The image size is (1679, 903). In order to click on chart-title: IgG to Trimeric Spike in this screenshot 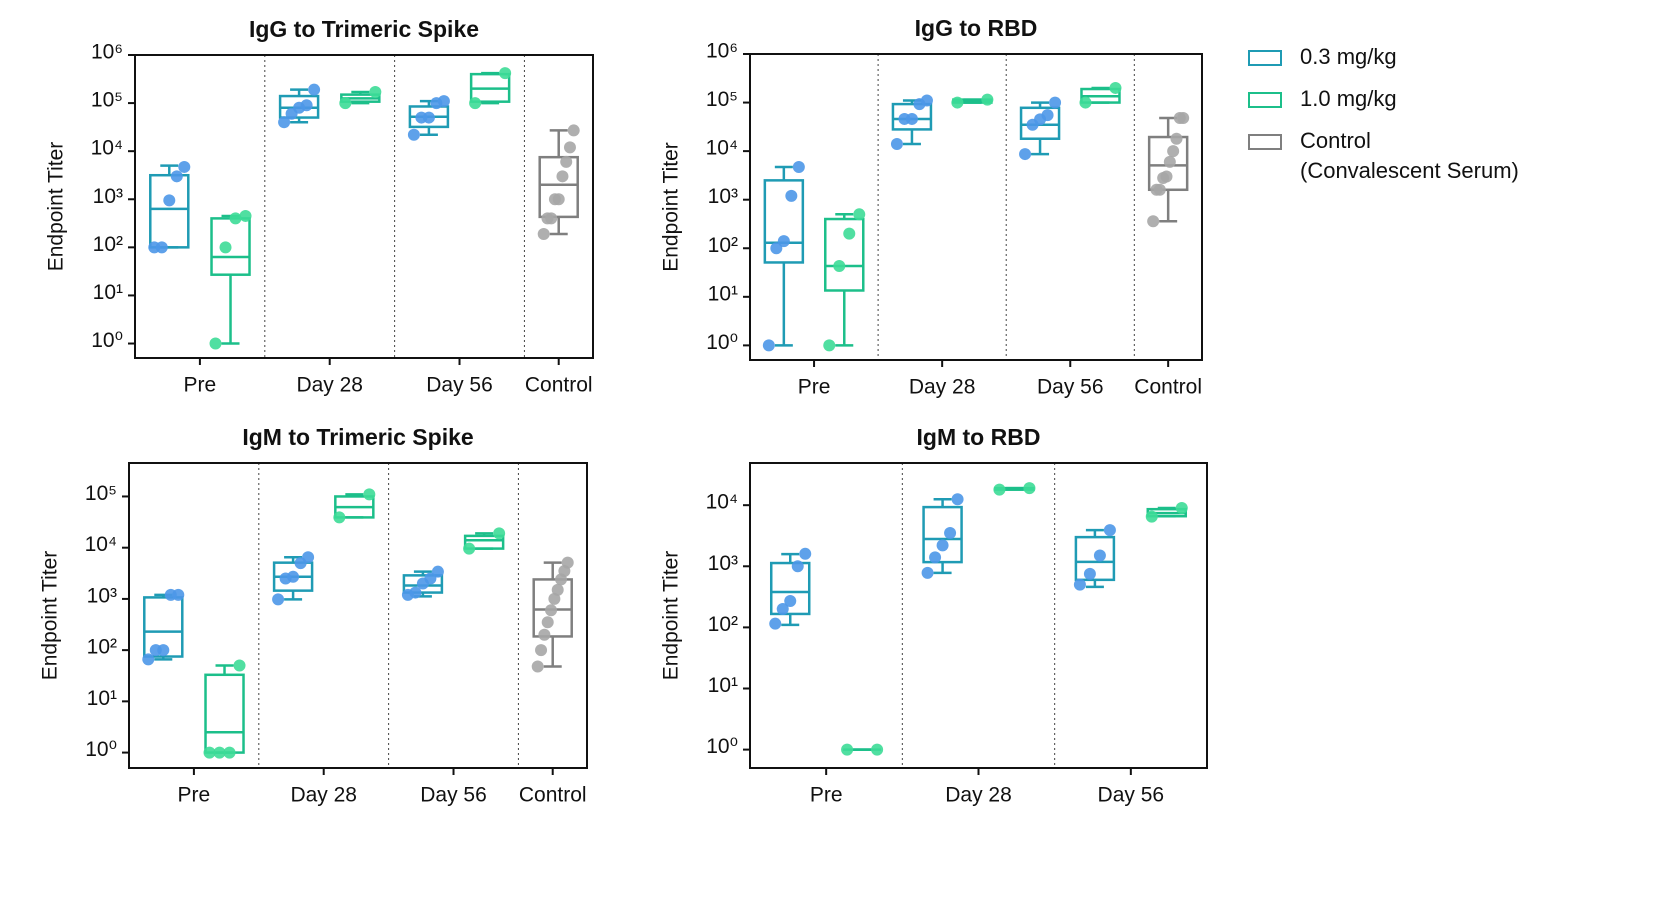, I will do `click(364, 29)`.